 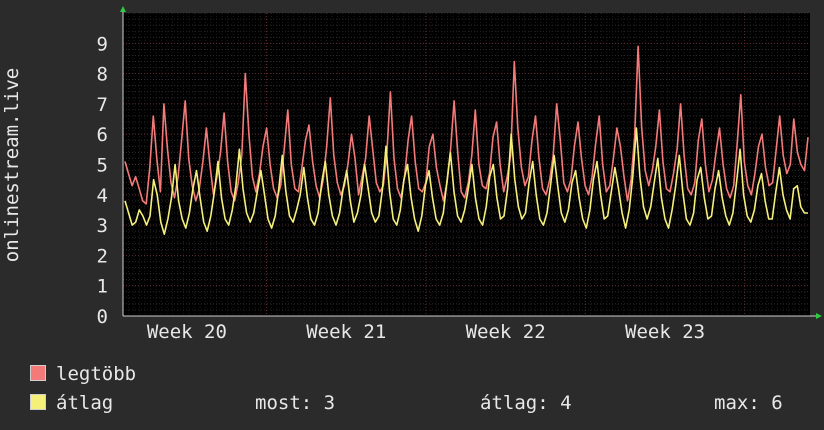 What do you see at coordinates (38, 402) in the screenshot?
I see `legend-swatch-atlag` at bounding box center [38, 402].